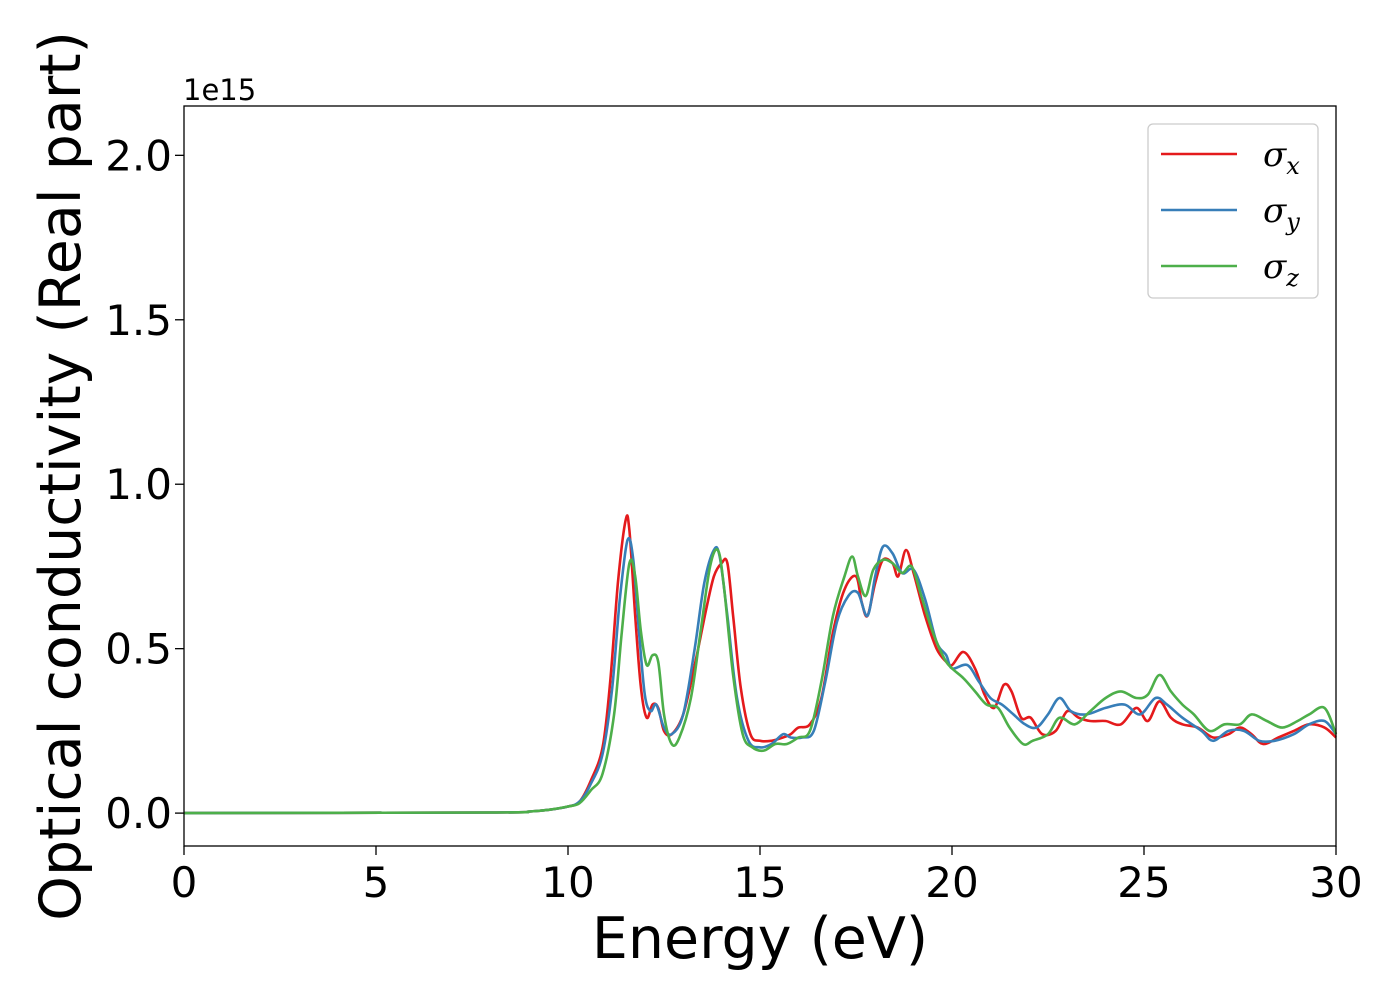 Image resolution: width=1400 pixels, height=1000 pixels. Describe the element at coordinates (1335, 882) in the screenshot. I see `x-tick-label: 30` at that location.